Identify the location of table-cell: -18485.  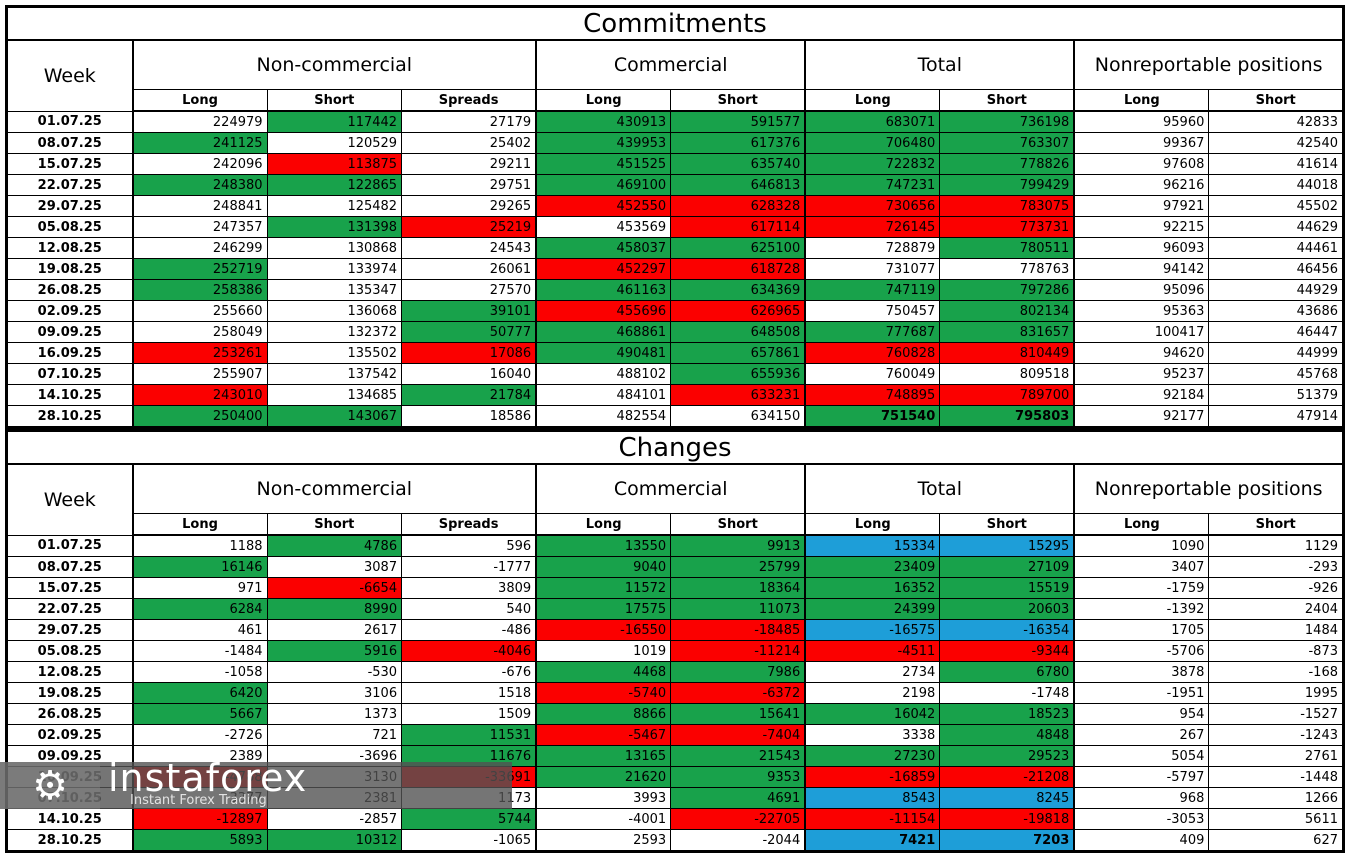
(738, 630).